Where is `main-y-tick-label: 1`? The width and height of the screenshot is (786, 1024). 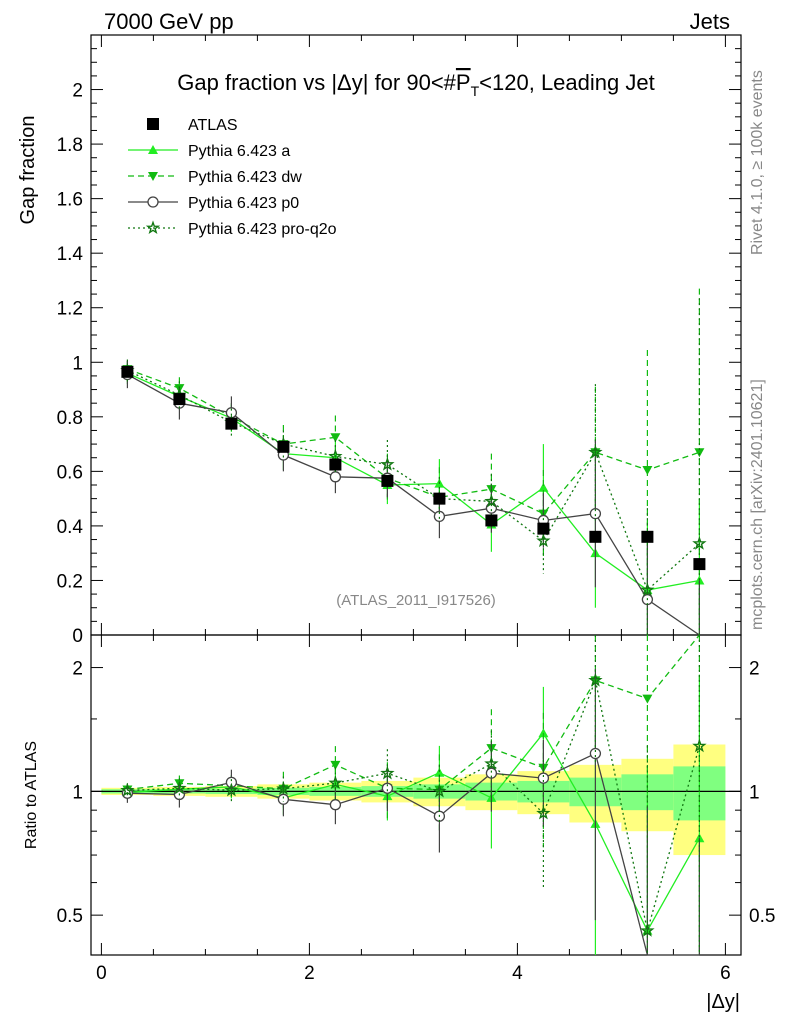
main-y-tick-label: 1 is located at coordinates (77, 363).